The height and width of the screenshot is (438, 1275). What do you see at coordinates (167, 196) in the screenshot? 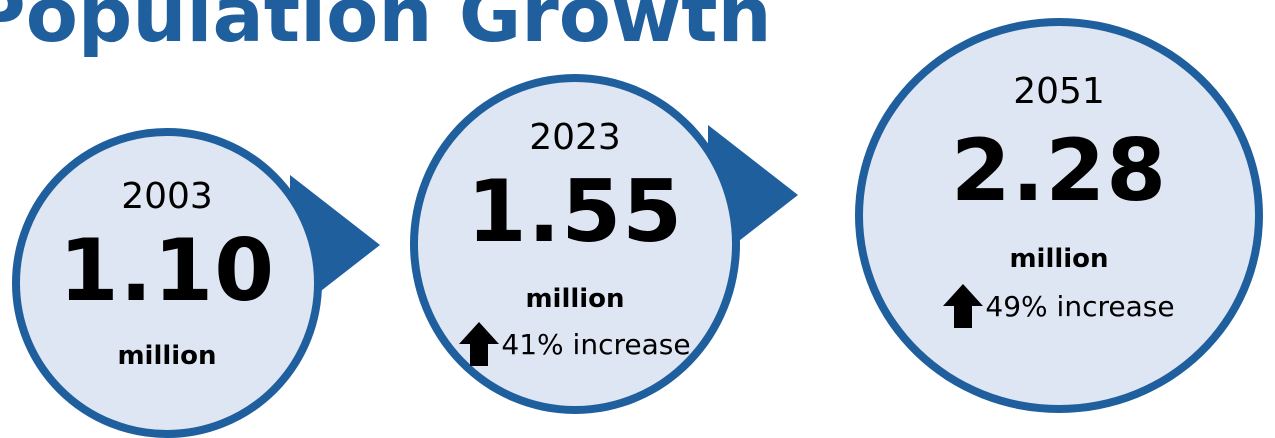
I see `bubble-year: 2003` at bounding box center [167, 196].